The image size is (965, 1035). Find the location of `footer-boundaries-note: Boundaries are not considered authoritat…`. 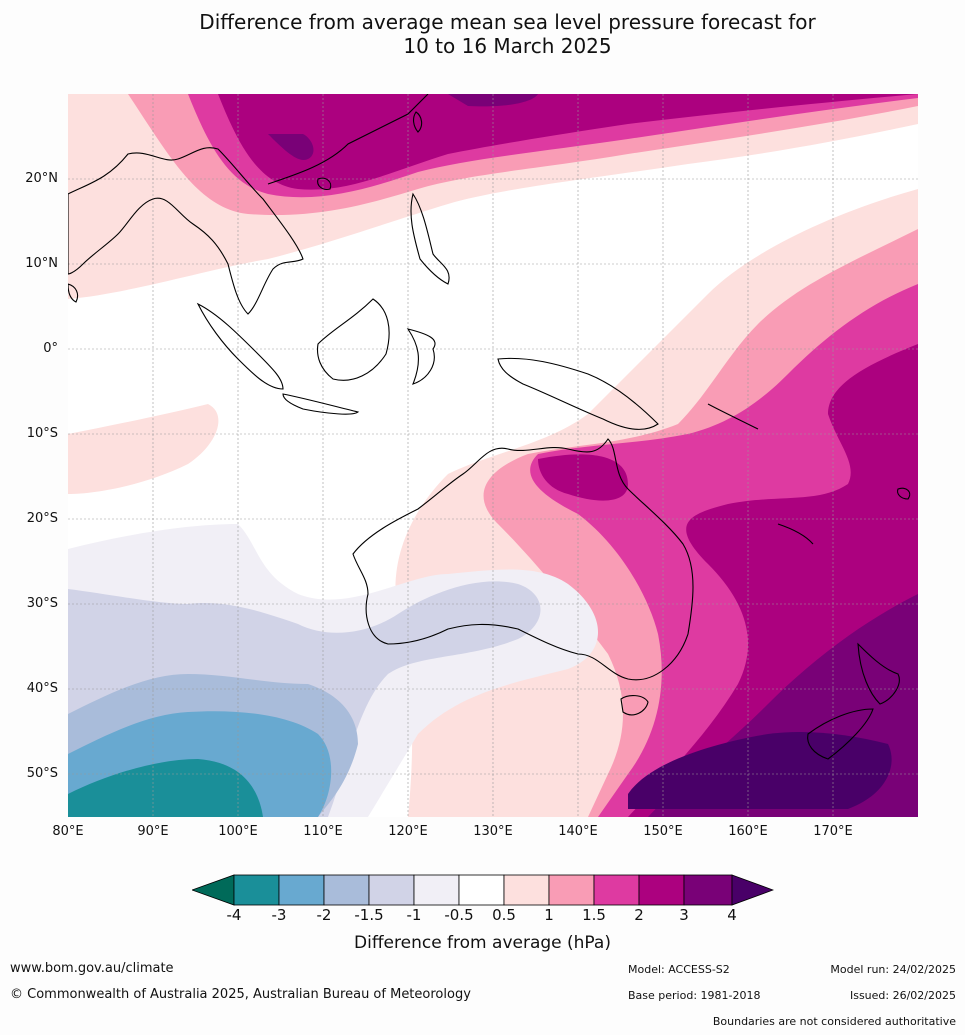

footer-boundaries-note: Boundaries are not considered authoritat… is located at coordinates (834, 1021).